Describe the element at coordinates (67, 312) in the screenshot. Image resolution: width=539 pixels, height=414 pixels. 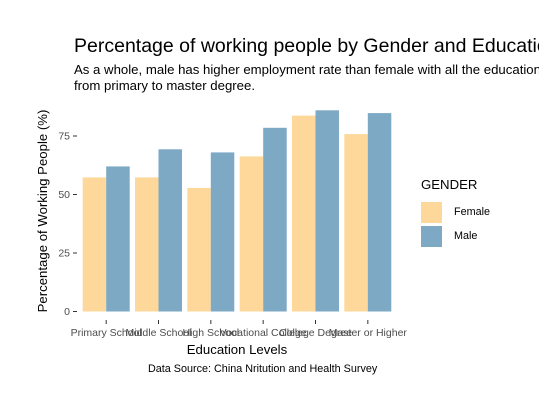
I see `y-tick-label-0: 0` at that location.